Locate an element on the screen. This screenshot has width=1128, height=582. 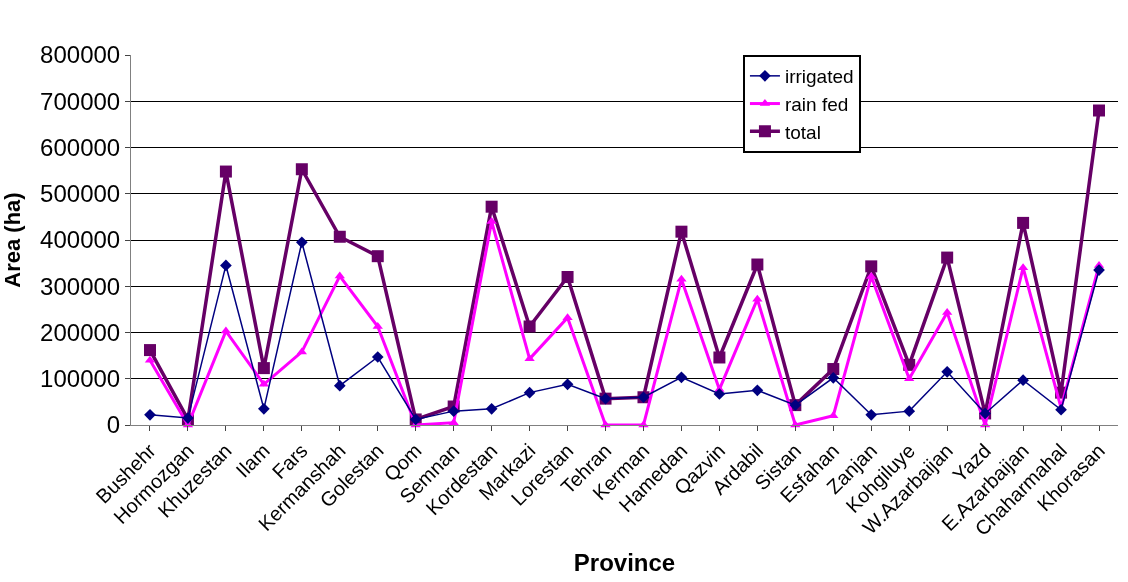
y-tick-label: 100000 is located at coordinates (80, 379).